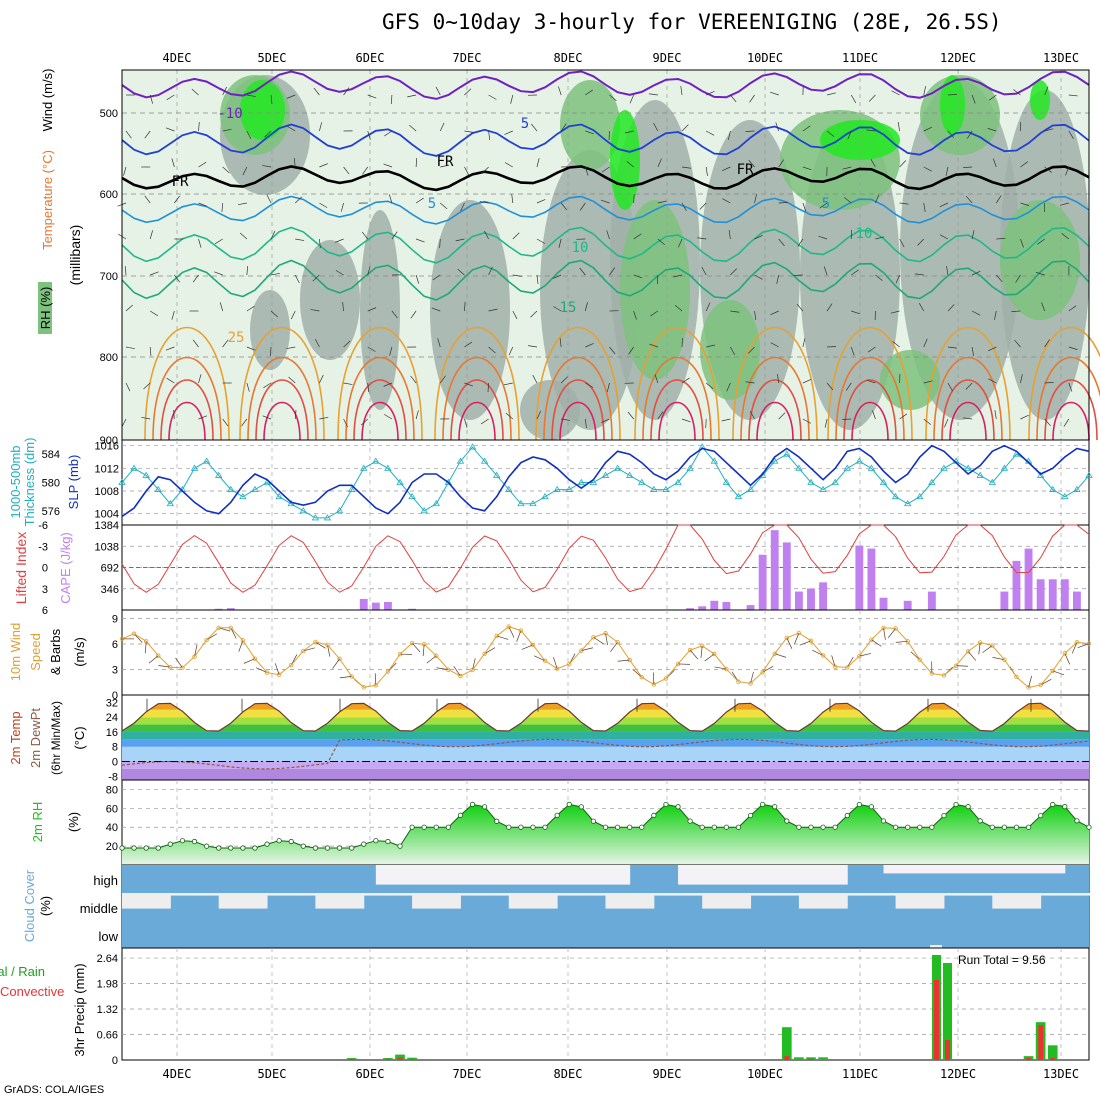  I want to click on thickness-line, so click(605, 482).